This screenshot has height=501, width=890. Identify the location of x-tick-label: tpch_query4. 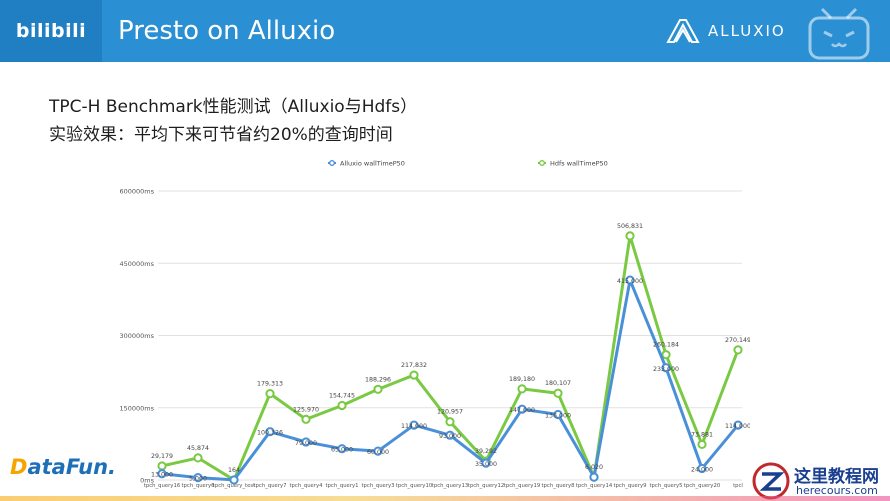
(306, 486).